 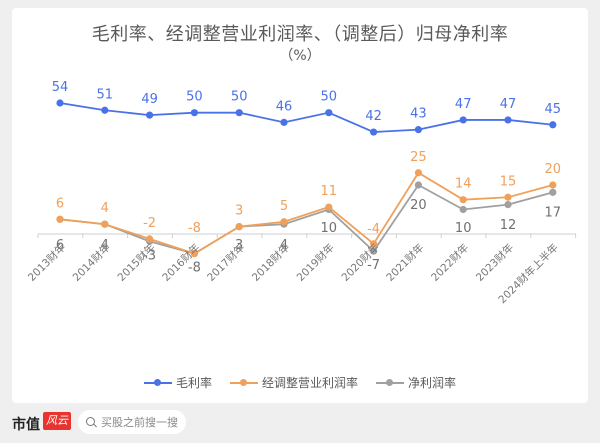 What do you see at coordinates (105, 94) in the screenshot?
I see `data-label: 51` at bounding box center [105, 94].